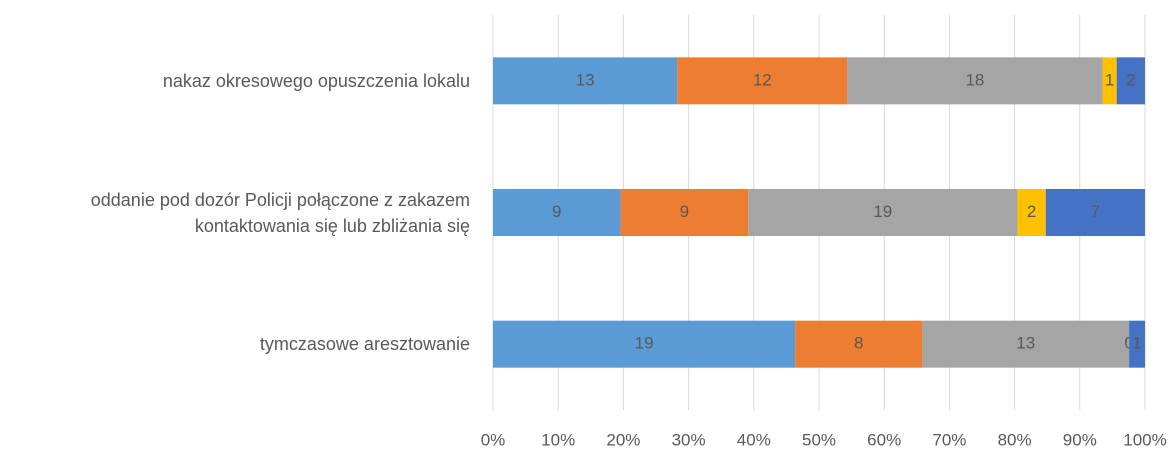 Image resolution: width=1174 pixels, height=457 pixels. I want to click on data-label: 18, so click(974, 79).